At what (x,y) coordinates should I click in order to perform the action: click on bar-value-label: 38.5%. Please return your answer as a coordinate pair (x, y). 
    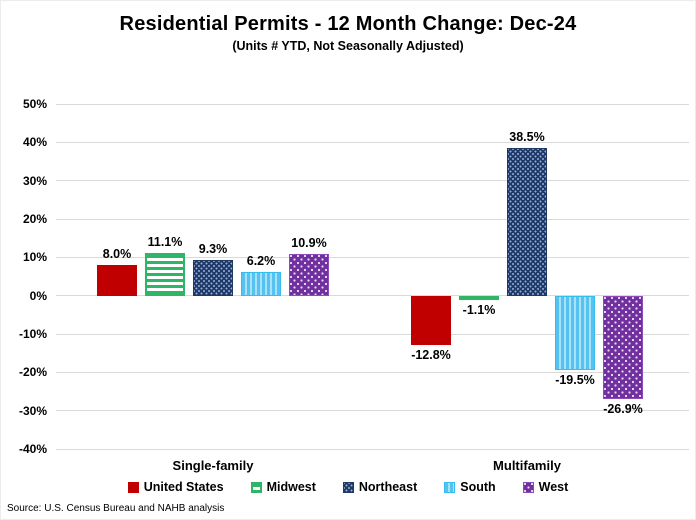
    Looking at the image, I should click on (527, 137).